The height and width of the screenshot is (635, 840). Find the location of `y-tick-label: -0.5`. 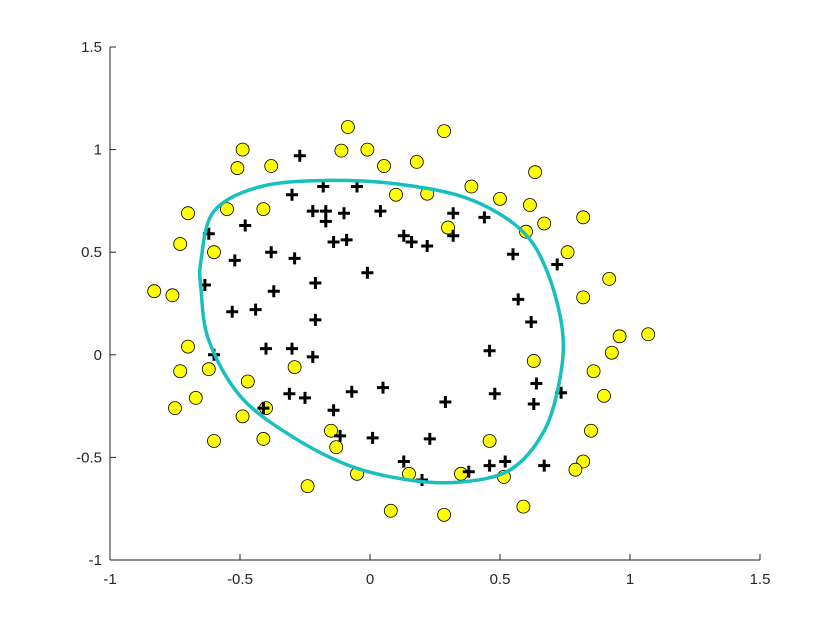

y-tick-label: -0.5 is located at coordinates (89, 457).